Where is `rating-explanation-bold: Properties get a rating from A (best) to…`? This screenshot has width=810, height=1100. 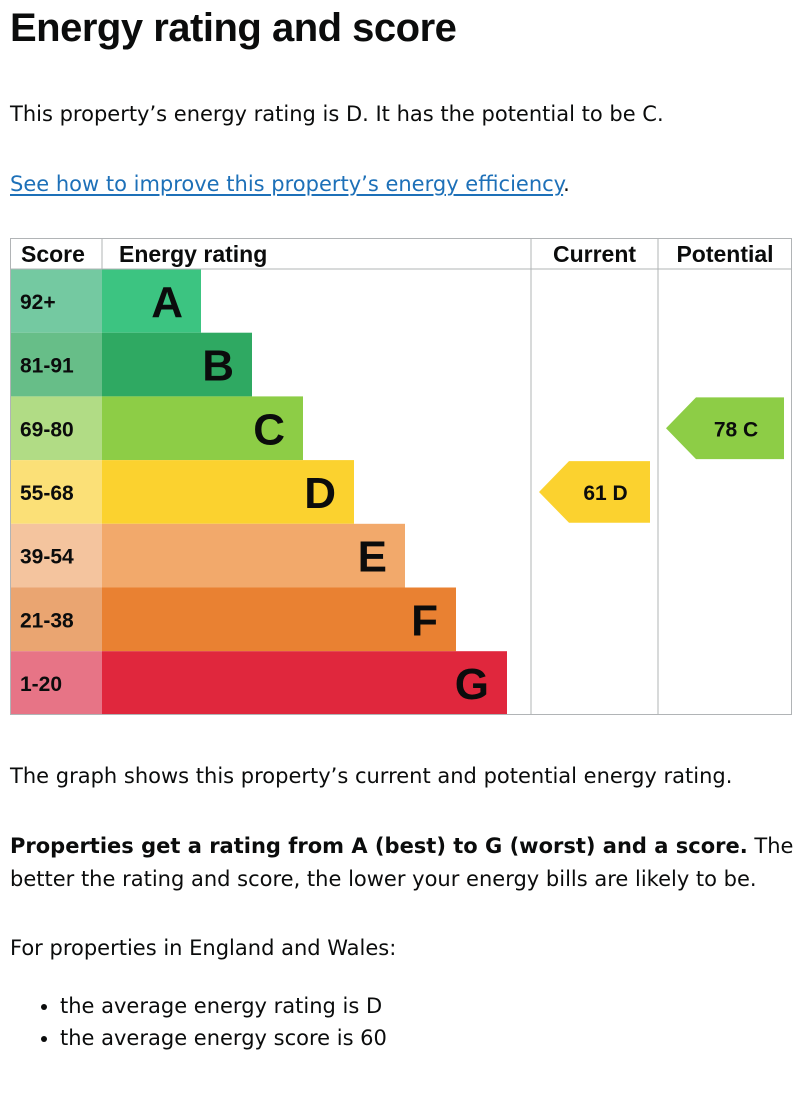
rating-explanation-bold: Properties get a rating from A (best) to… is located at coordinates (379, 846).